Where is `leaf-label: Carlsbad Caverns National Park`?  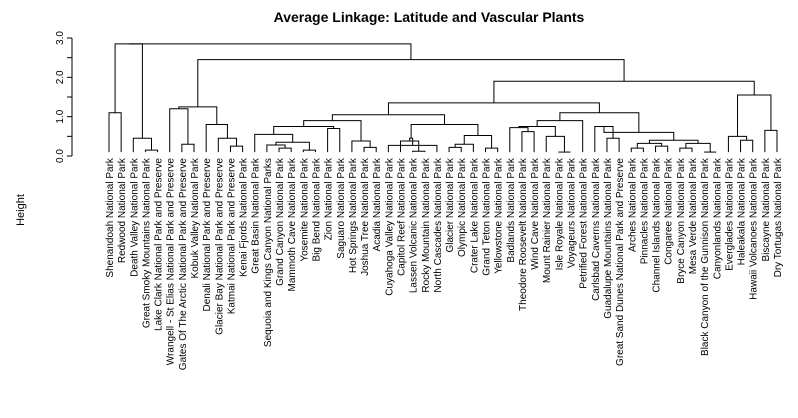 leaf-label: Carlsbad Caverns National Park is located at coordinates (596, 229).